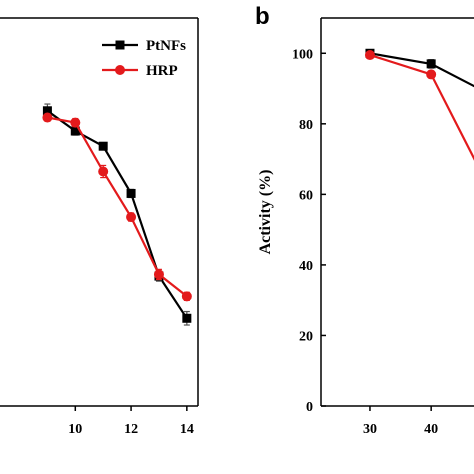  What do you see at coordinates (166, 46) in the screenshot?
I see `legend-label: PtNFs` at bounding box center [166, 46].